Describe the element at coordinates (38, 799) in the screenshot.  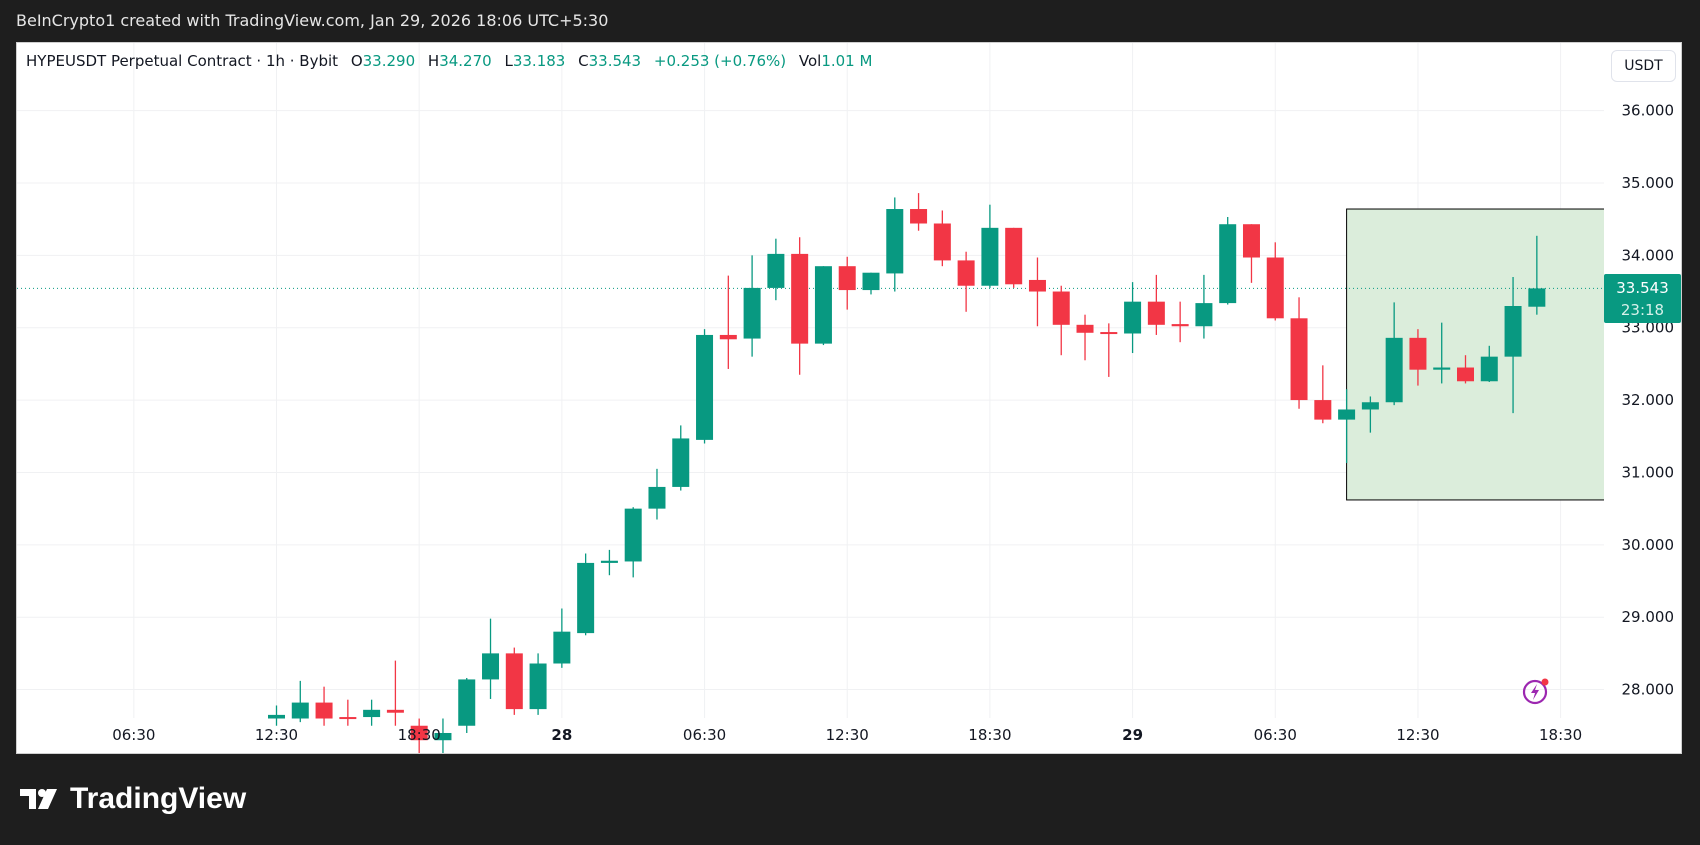
I see `tradingview-logo-icon` at that location.